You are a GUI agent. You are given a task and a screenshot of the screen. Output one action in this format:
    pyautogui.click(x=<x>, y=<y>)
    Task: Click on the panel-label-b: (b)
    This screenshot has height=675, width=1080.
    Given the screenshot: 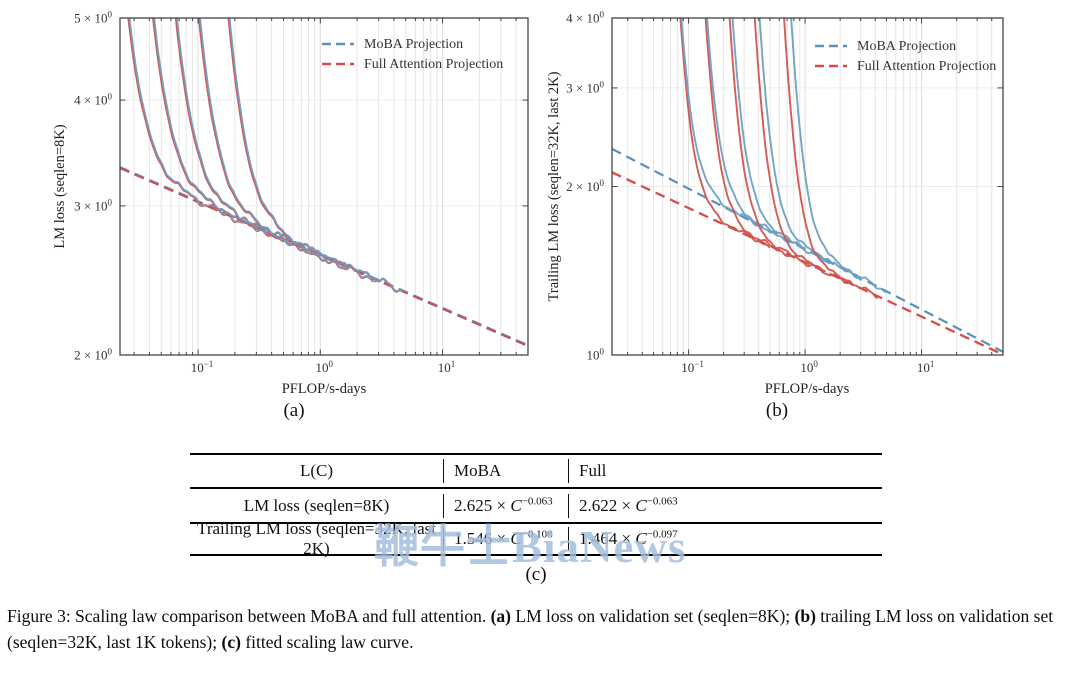 What is the action you would take?
    pyautogui.click(x=777, y=410)
    